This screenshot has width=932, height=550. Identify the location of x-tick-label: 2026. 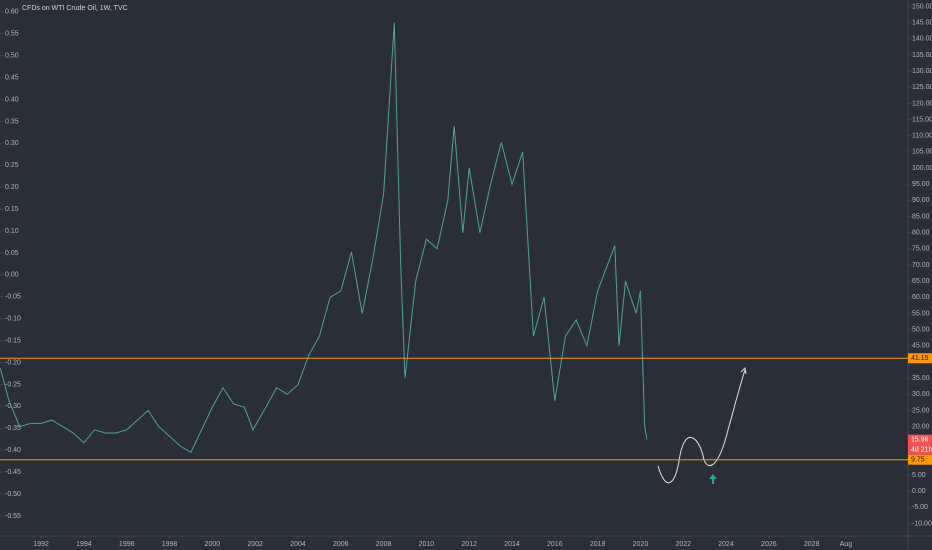
(769, 544).